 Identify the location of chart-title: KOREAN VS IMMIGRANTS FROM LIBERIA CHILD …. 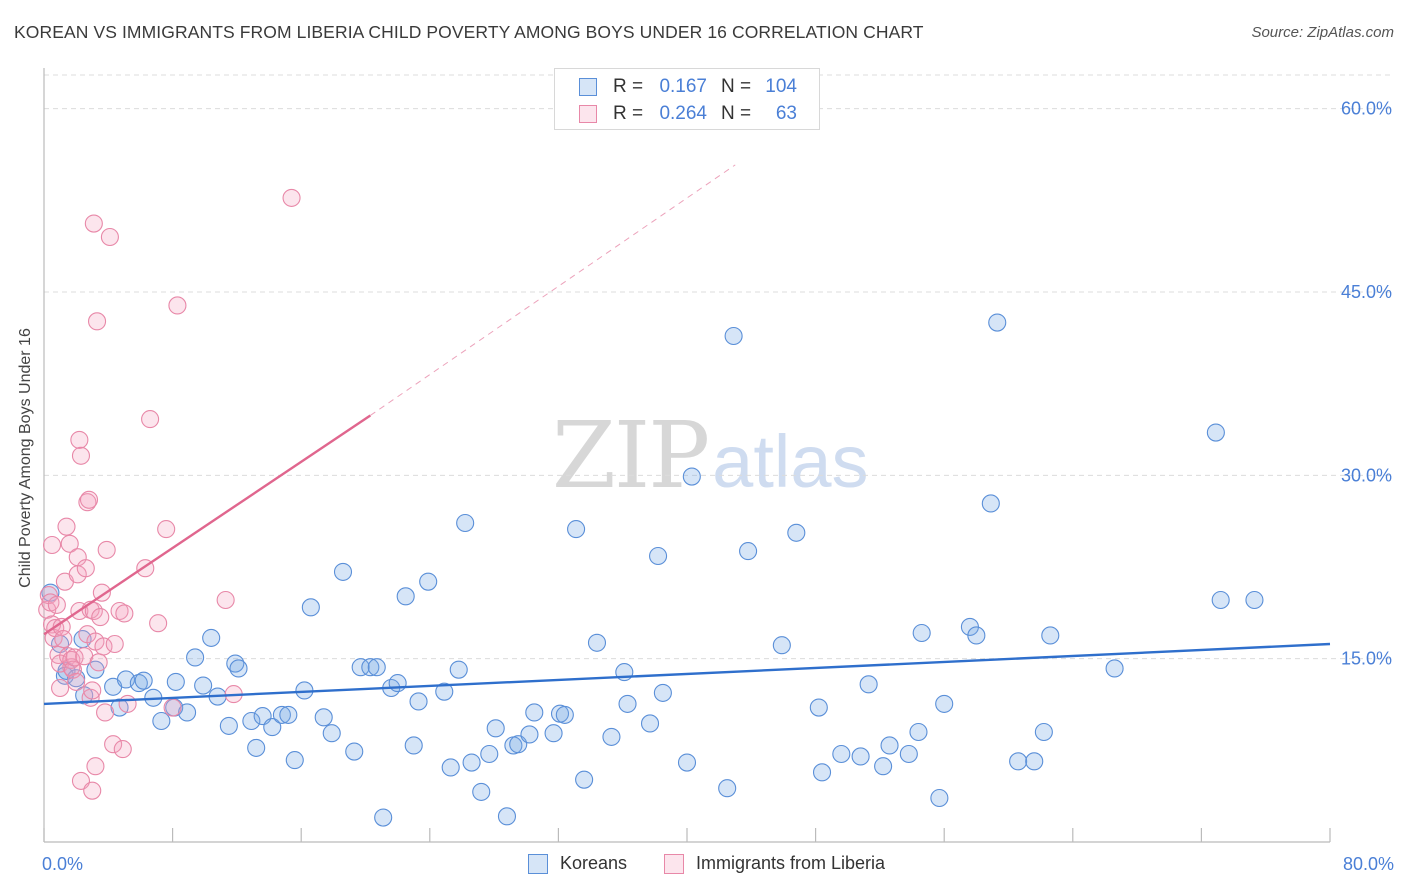
(469, 32).